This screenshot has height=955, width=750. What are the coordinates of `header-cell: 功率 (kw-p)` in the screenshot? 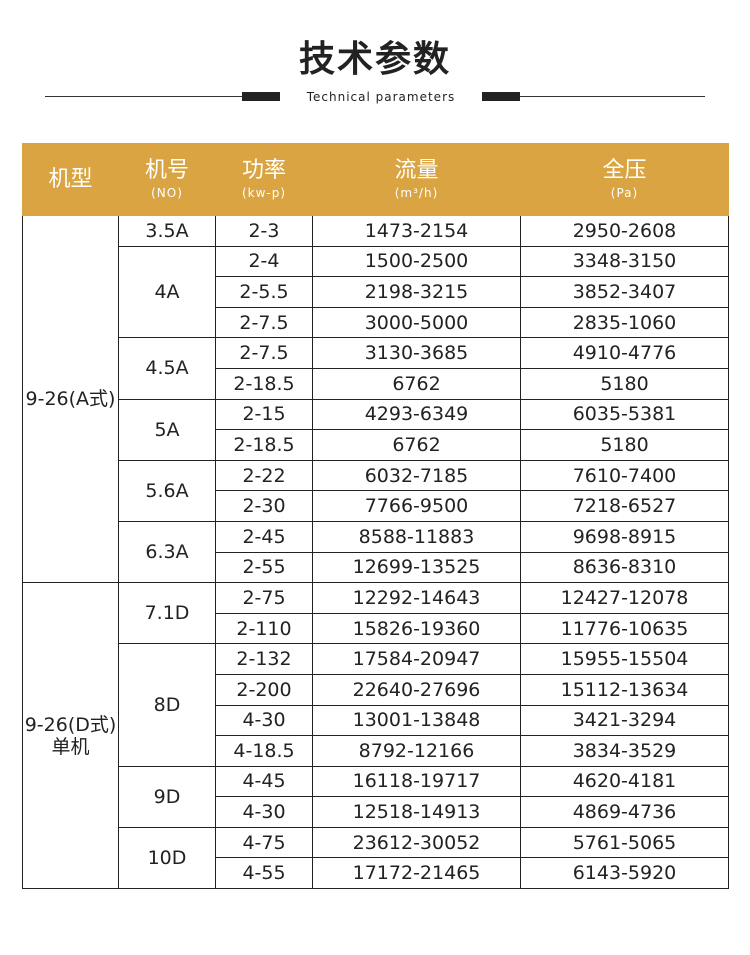 It's located at (264, 179).